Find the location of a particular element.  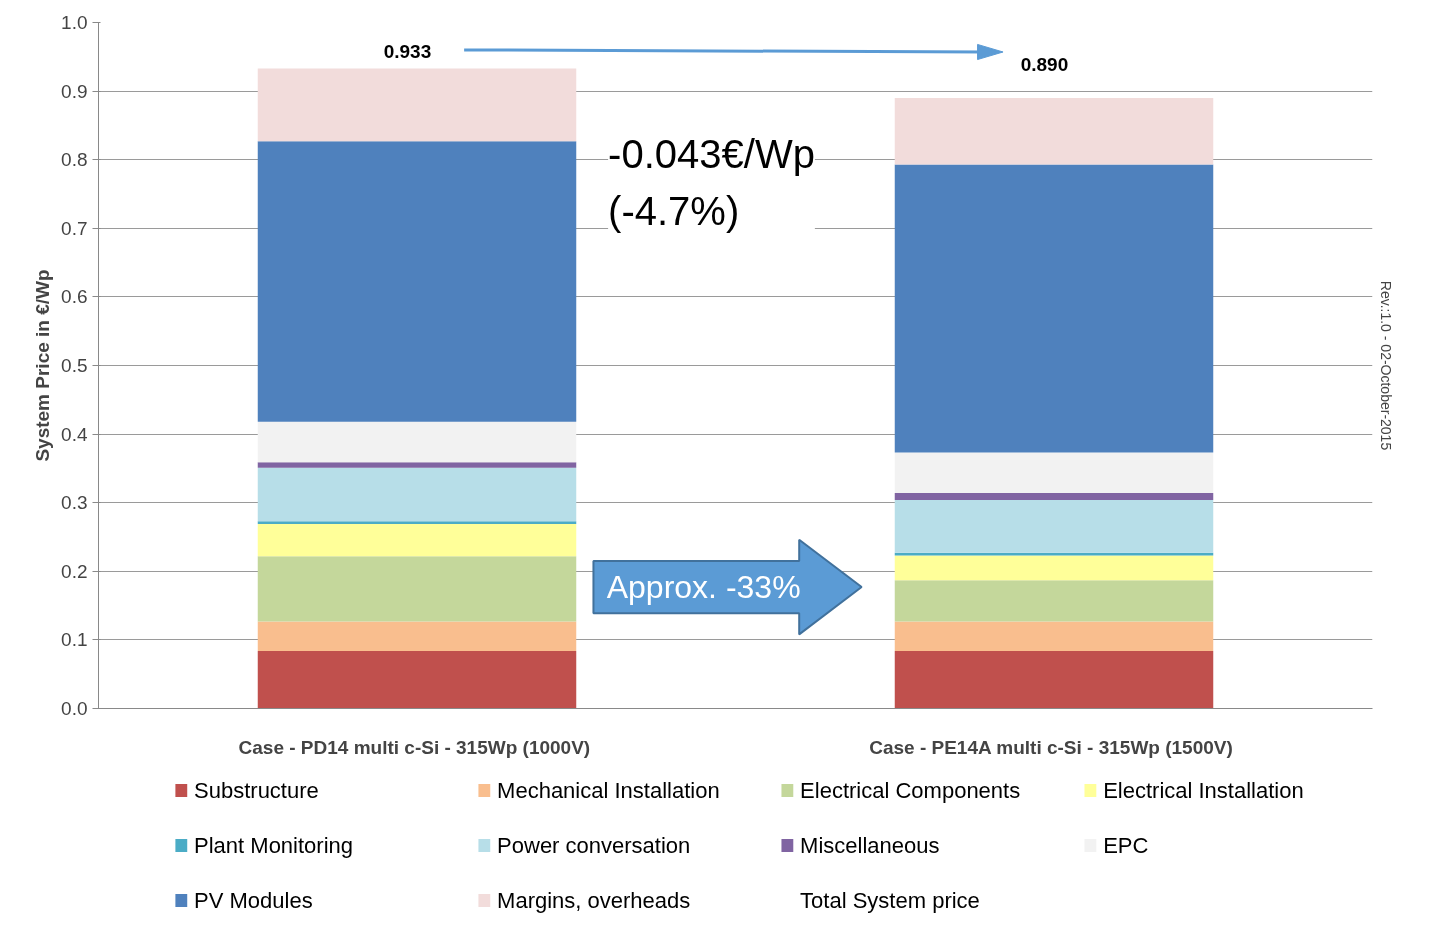

y-tick-label: 0.6 is located at coordinates (74, 297).